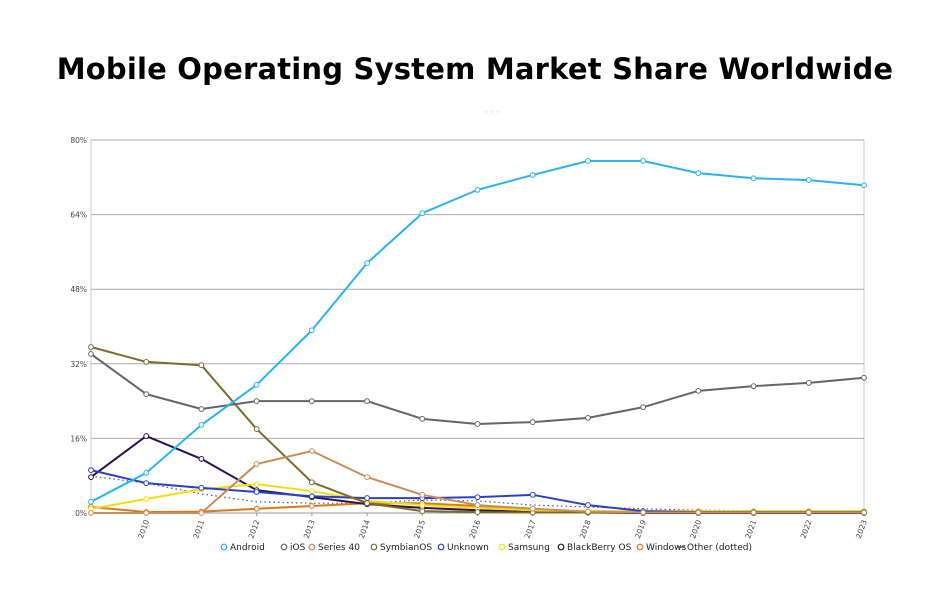 Image resolution: width=950 pixels, height=597 pixels. What do you see at coordinates (666, 548) in the screenshot?
I see `legend-entry: Windows` at bounding box center [666, 548].